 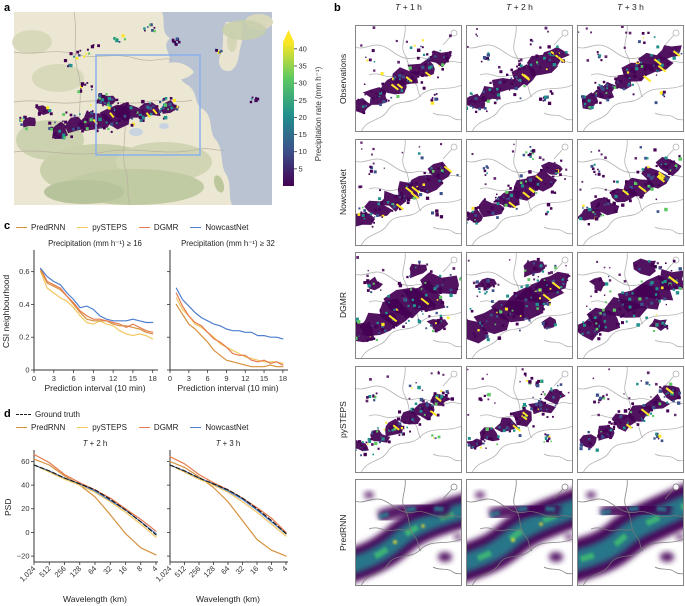 What do you see at coordinates (7, 226) in the screenshot?
I see `panel-label-c: c` at bounding box center [7, 226].